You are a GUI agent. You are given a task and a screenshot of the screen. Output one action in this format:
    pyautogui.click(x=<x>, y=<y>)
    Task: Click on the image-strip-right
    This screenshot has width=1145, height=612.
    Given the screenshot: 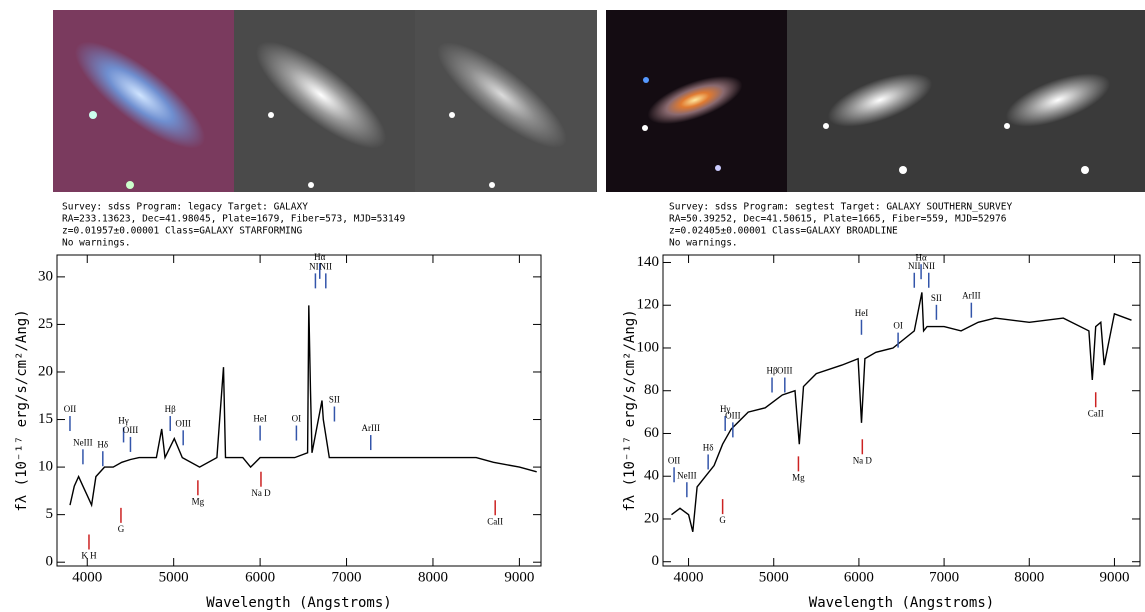 What is the action you would take?
    pyautogui.click(x=875, y=101)
    